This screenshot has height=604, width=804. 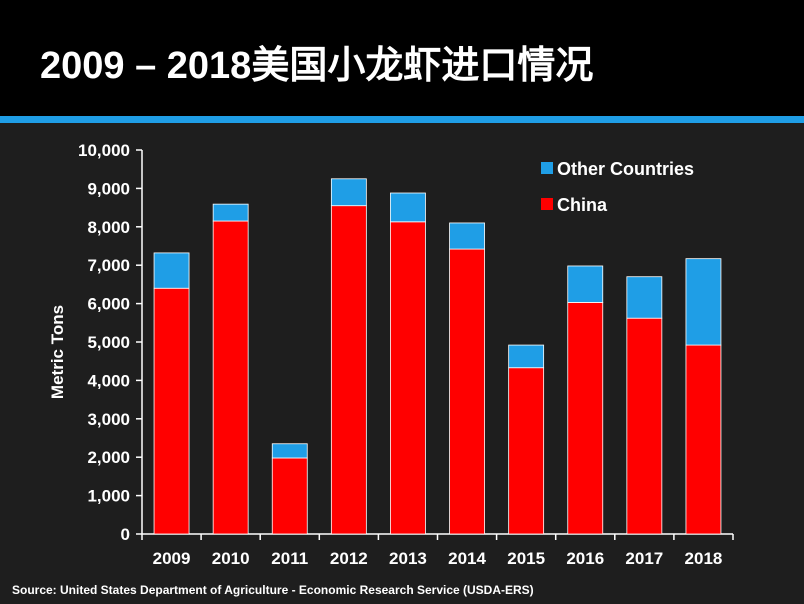 What do you see at coordinates (231, 558) in the screenshot?
I see `x-tick-label: 2010` at bounding box center [231, 558].